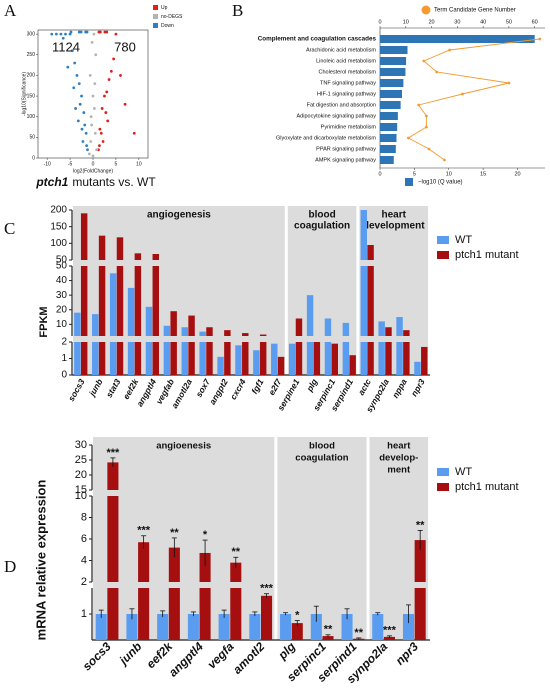  What do you see at coordinates (535, 22) in the screenshot?
I see `x2-tick-label: 60` at bounding box center [535, 22].